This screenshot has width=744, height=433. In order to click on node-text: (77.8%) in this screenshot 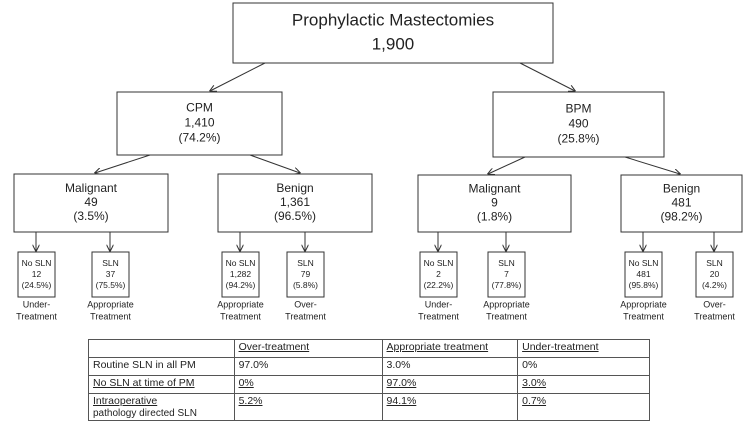, I will do `click(507, 285)`.